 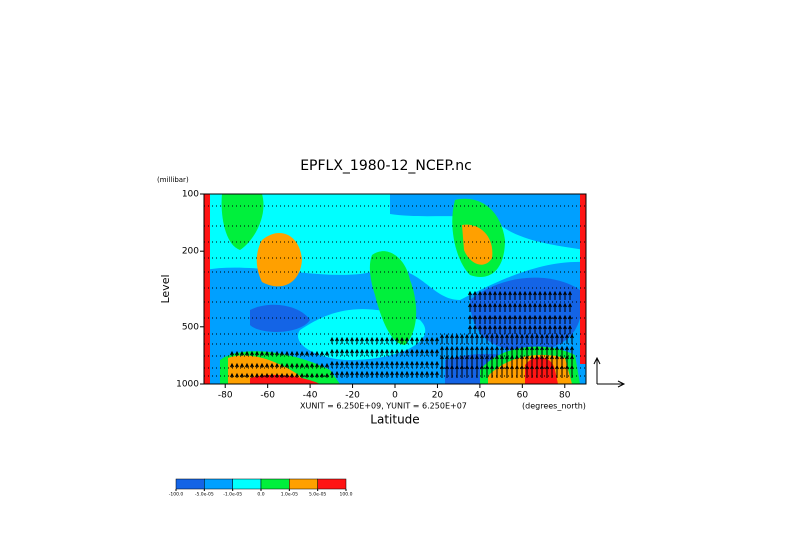 I want to click on colorbar-label: 0.0, so click(x=260, y=495).